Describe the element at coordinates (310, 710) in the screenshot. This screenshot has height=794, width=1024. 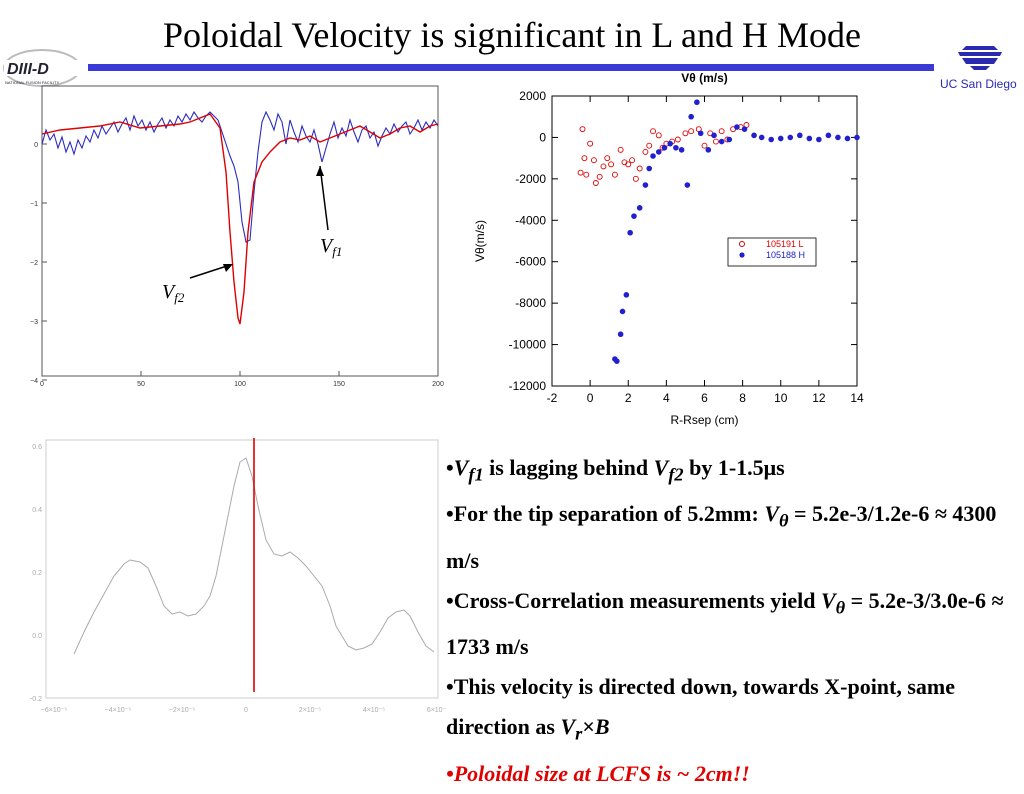
I see `x-tick-label: 2×10⁻⁵` at that location.